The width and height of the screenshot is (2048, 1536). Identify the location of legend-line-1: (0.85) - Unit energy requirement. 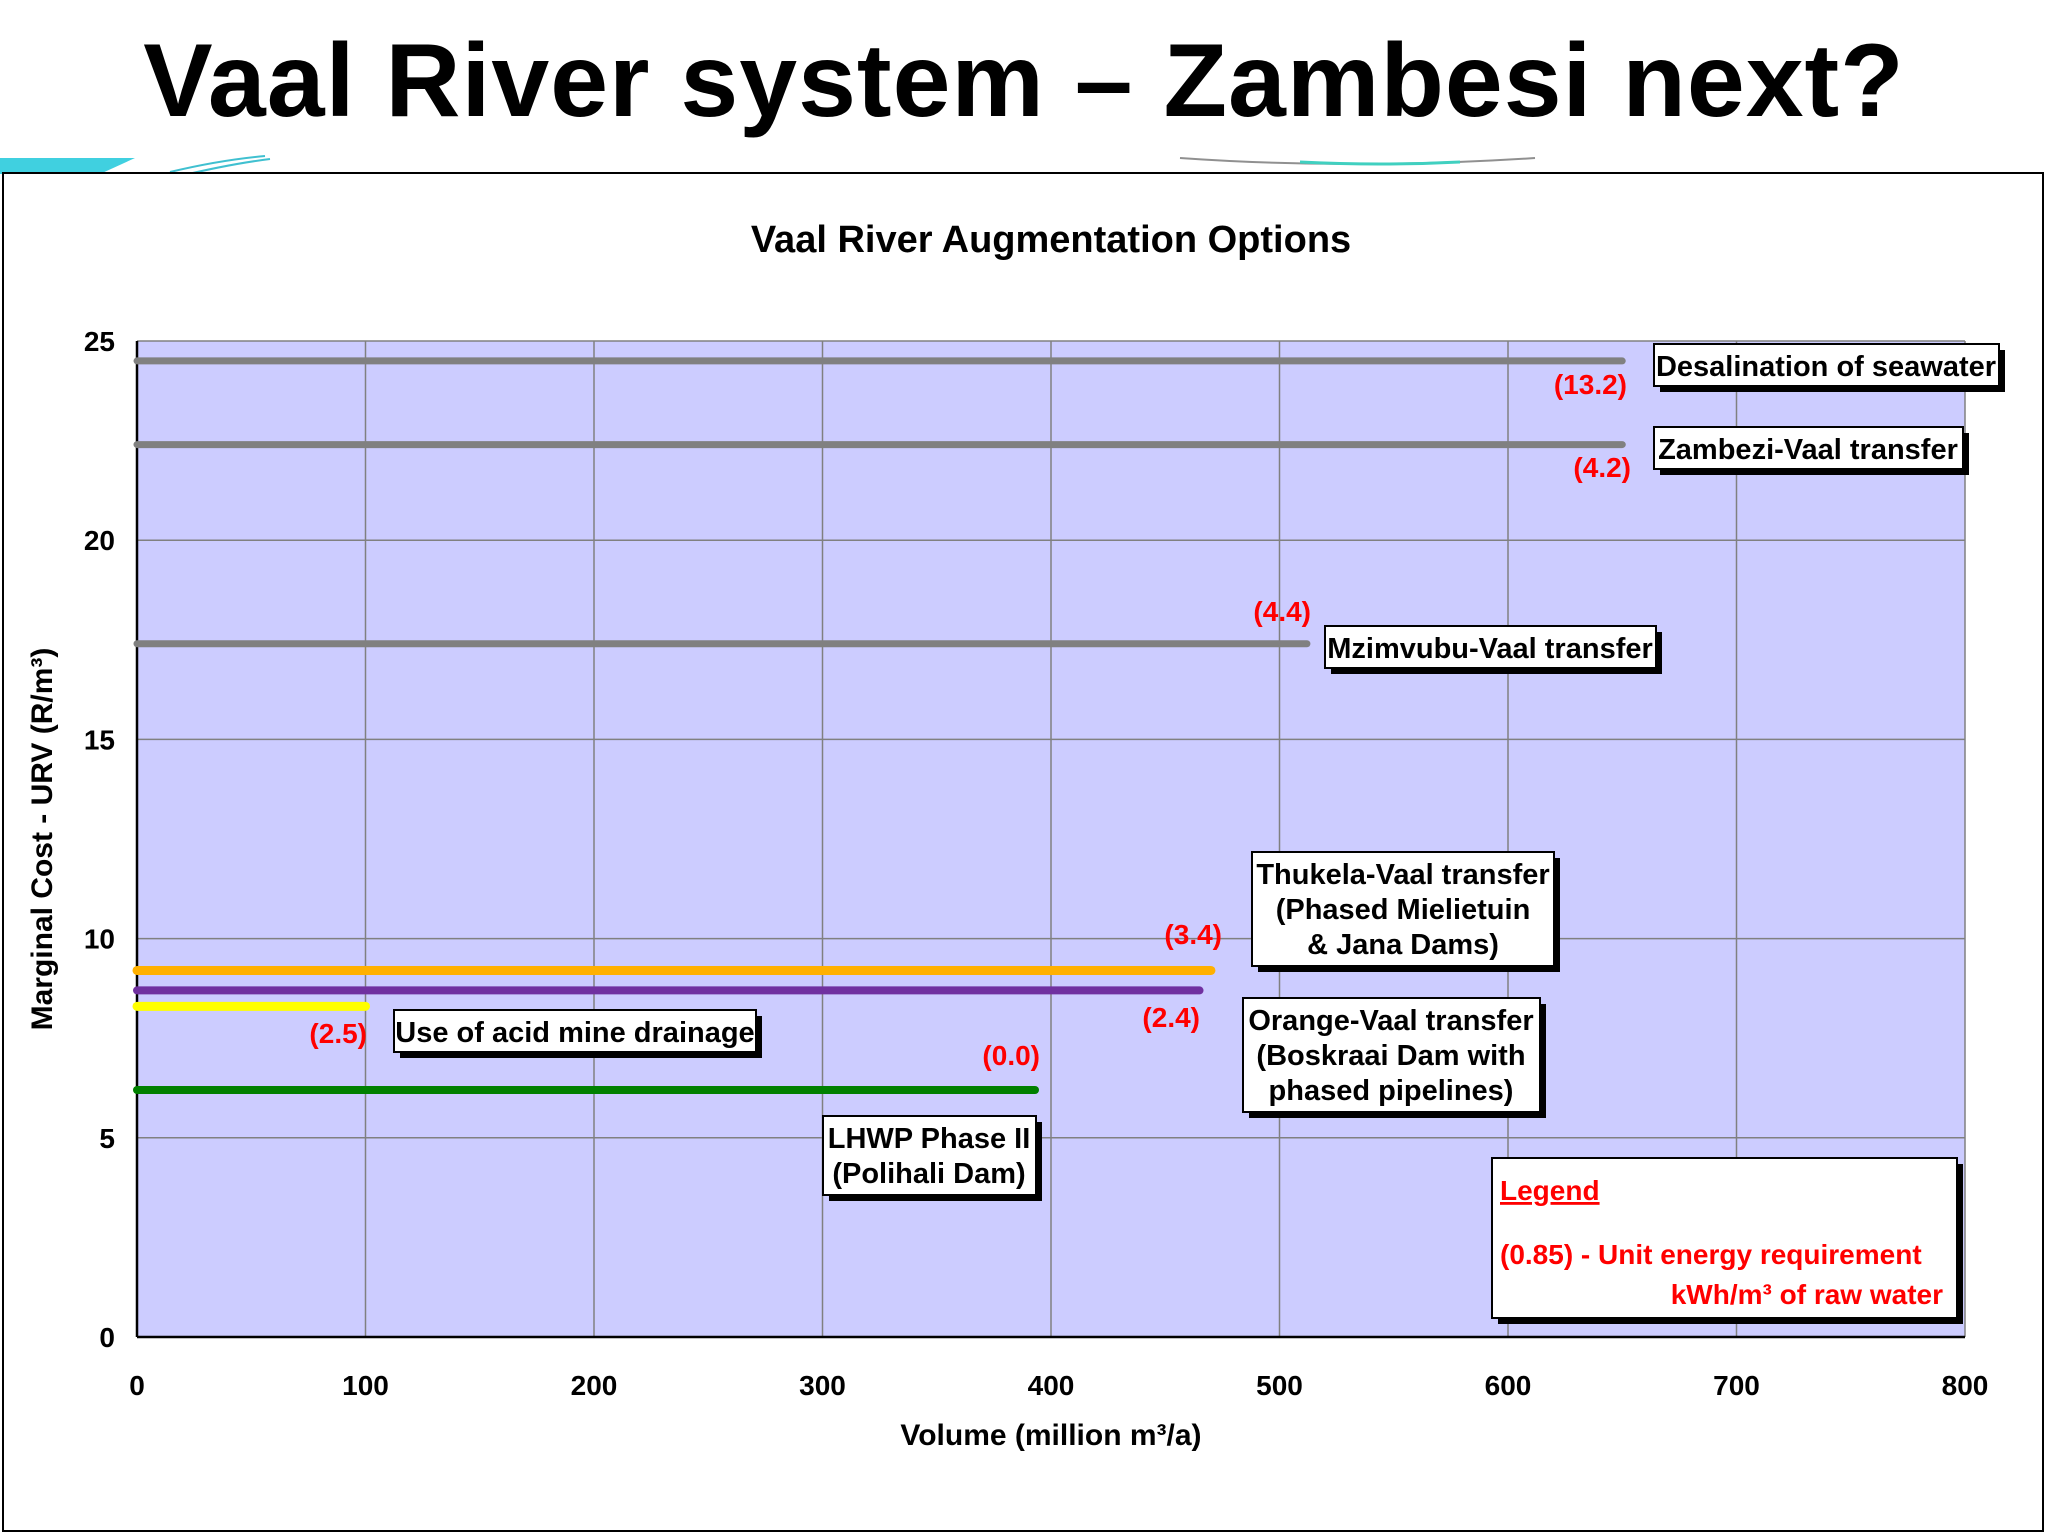
(1711, 1254).